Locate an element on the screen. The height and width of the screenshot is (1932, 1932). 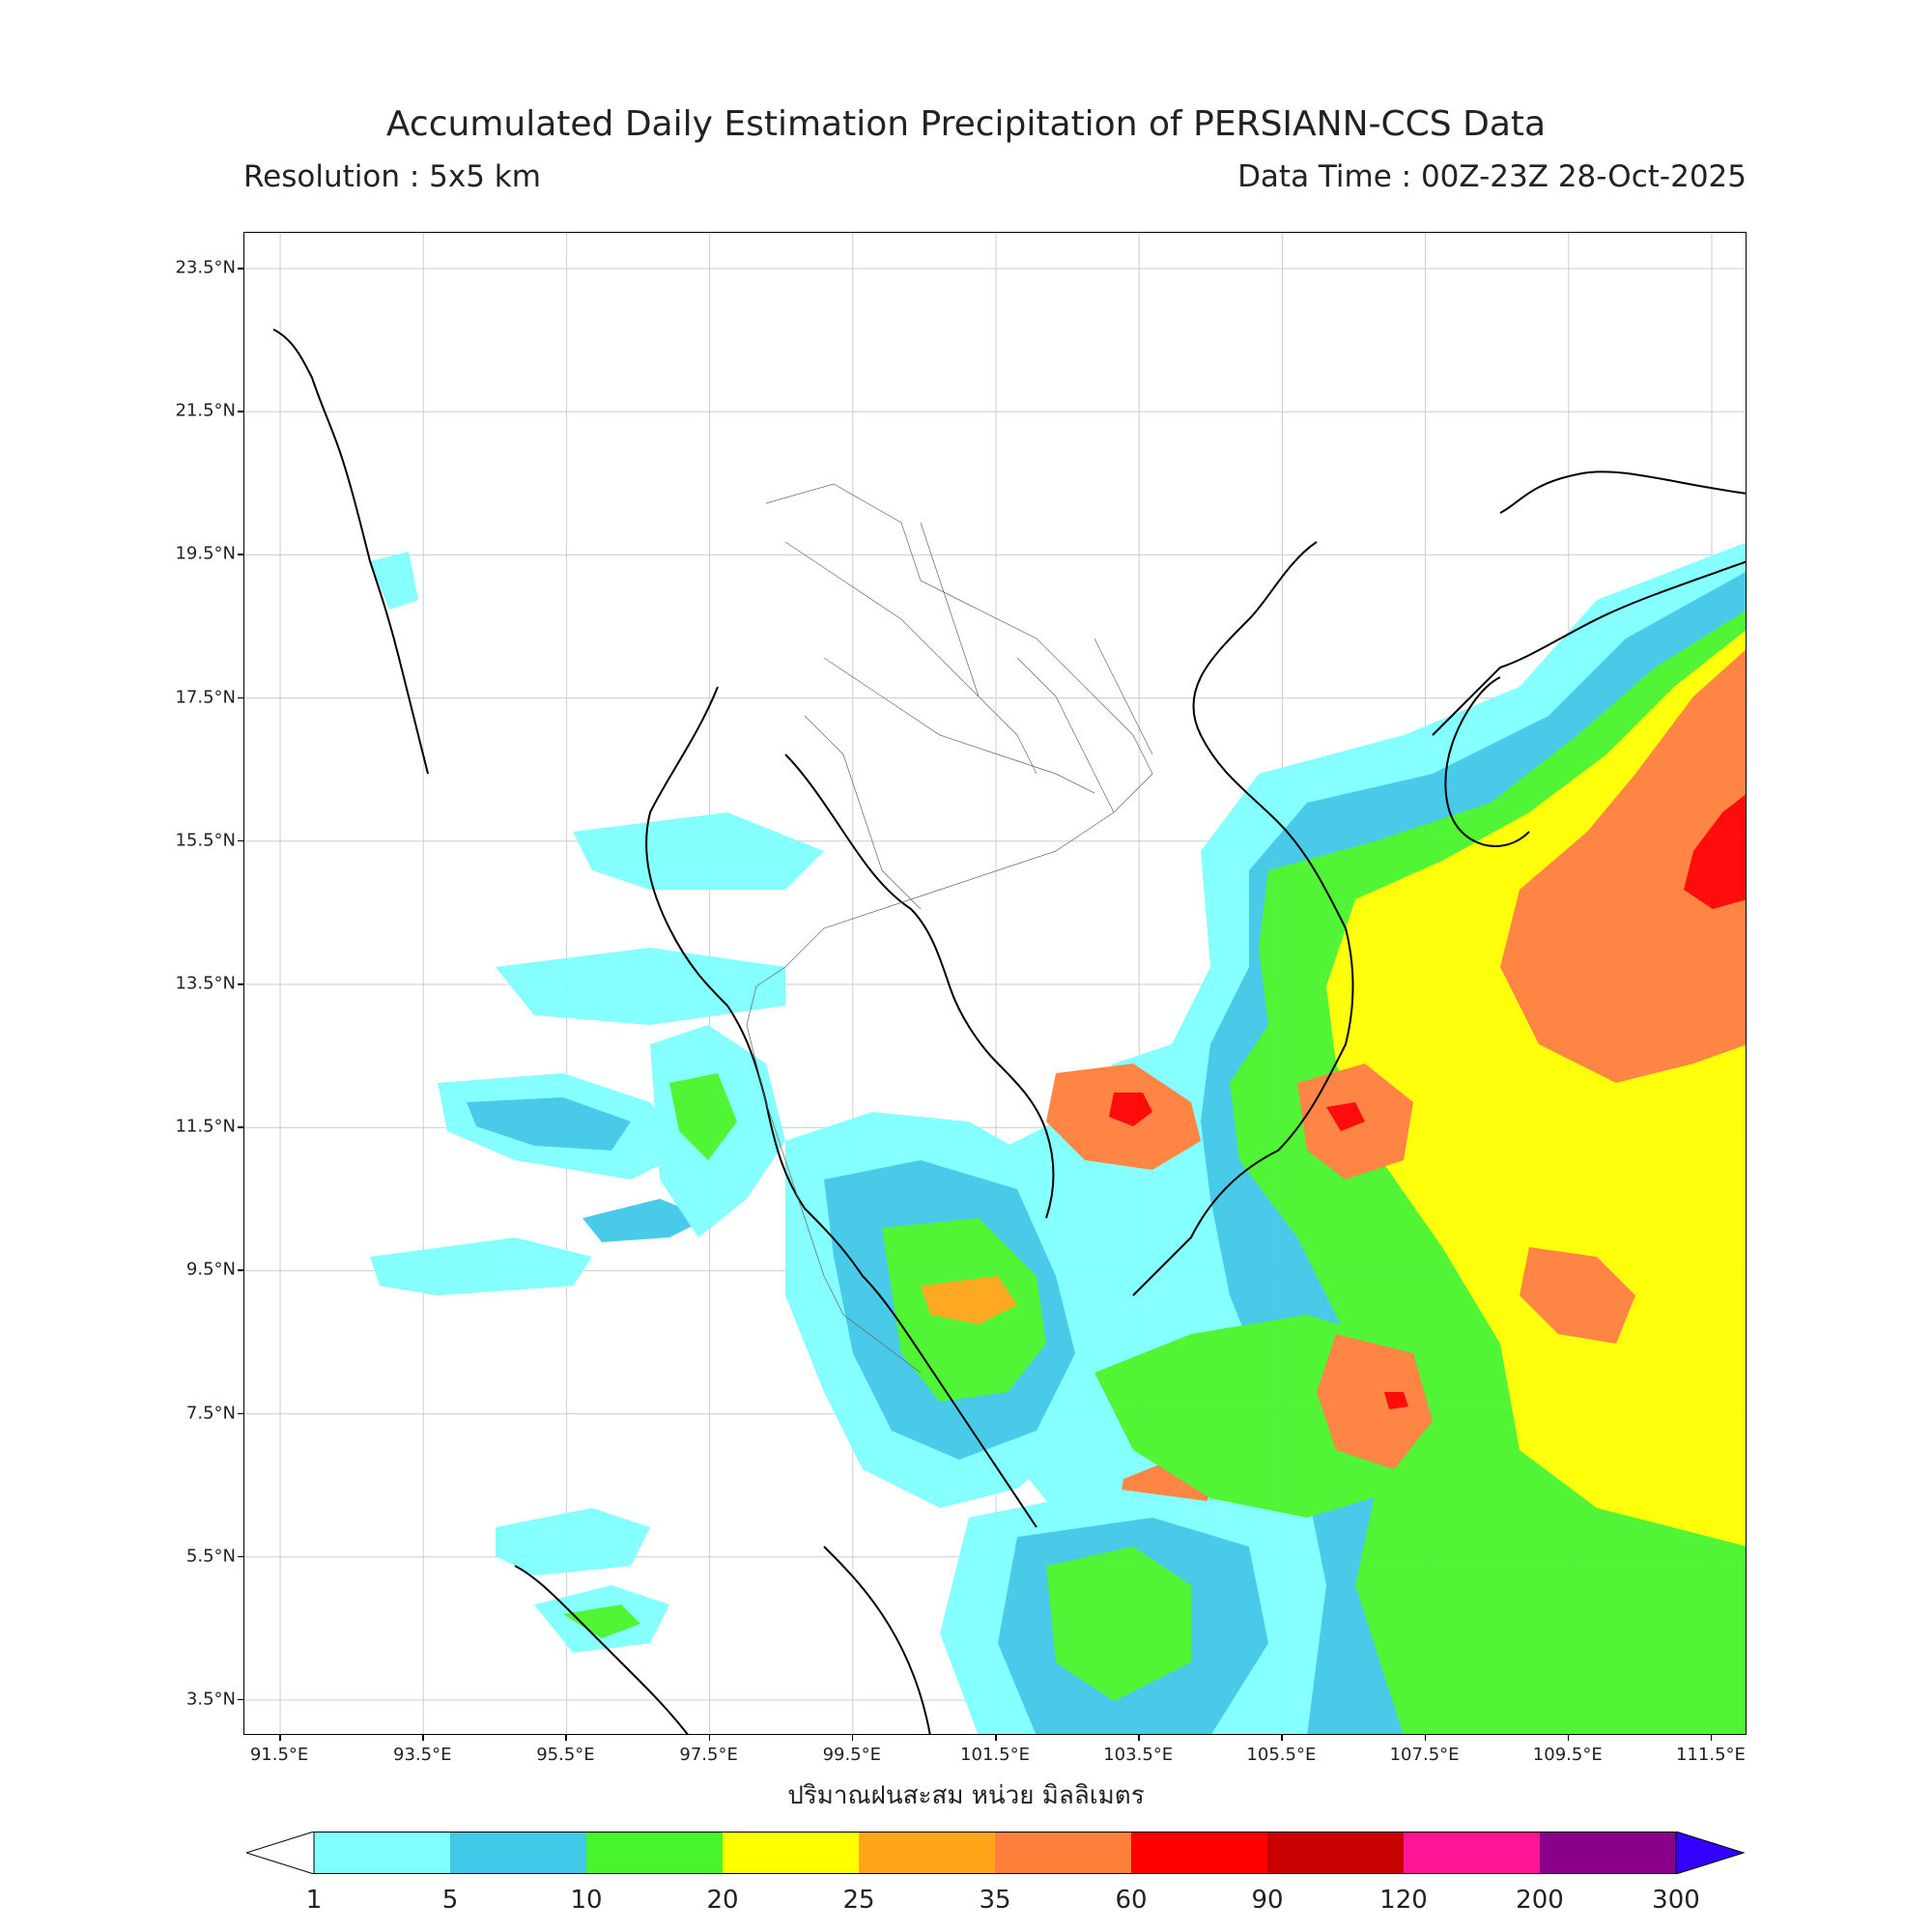
lat-tick-label: 23.5°N is located at coordinates (205, 267).